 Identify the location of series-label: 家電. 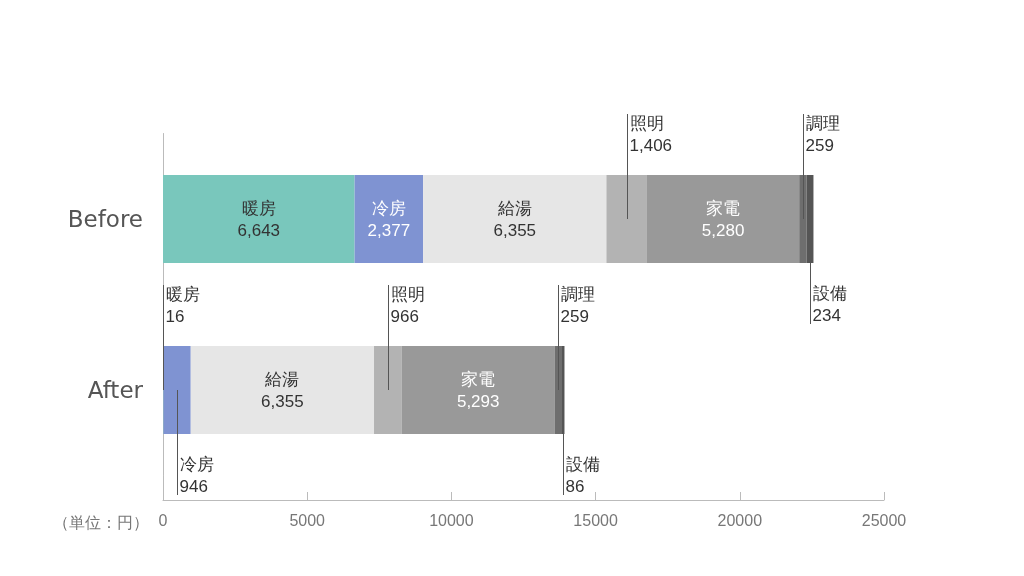
(723, 208).